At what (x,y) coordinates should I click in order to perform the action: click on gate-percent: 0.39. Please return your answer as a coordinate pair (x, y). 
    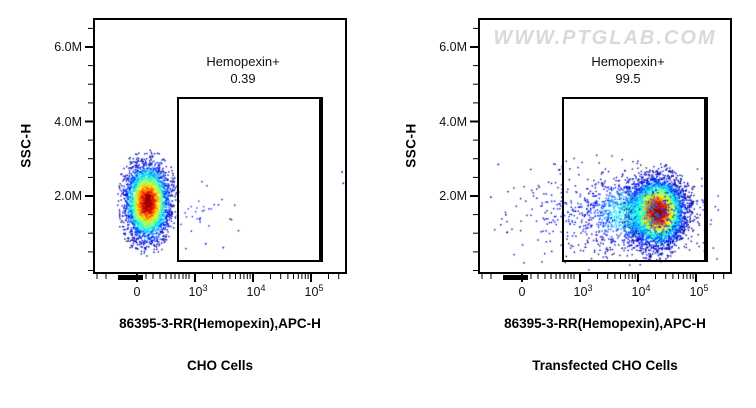
    Looking at the image, I should click on (243, 78).